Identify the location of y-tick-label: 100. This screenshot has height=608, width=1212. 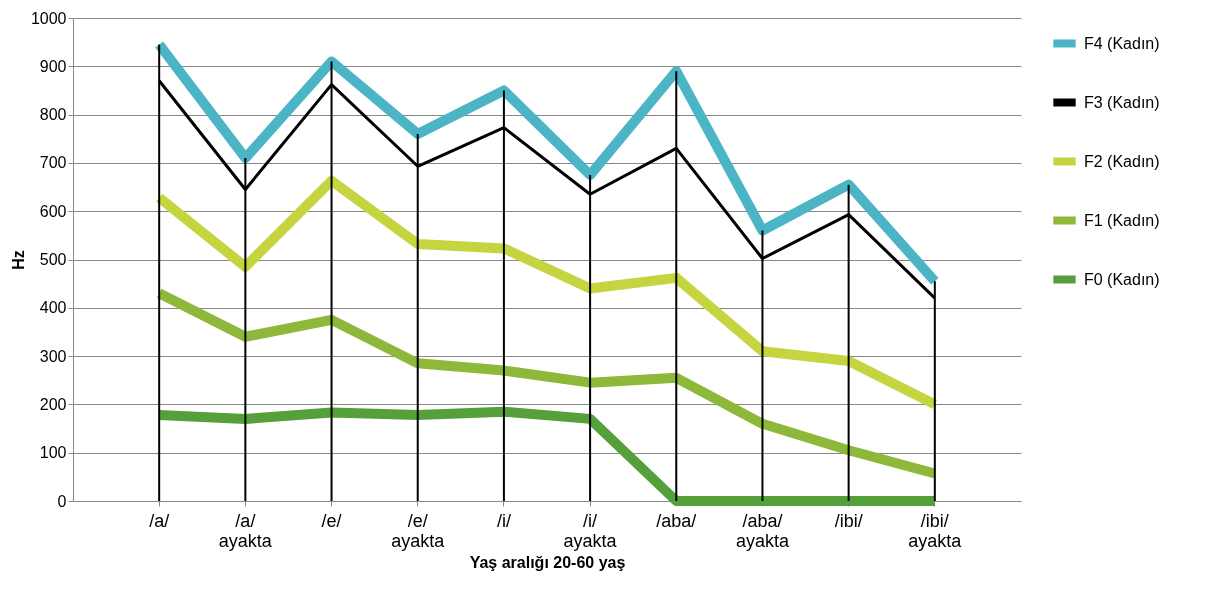
(53, 453).